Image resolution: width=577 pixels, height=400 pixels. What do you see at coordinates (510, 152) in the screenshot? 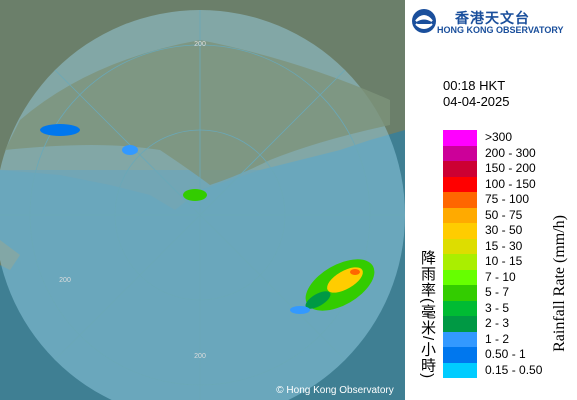
I see `legend-label: 200 - 300` at bounding box center [510, 152].